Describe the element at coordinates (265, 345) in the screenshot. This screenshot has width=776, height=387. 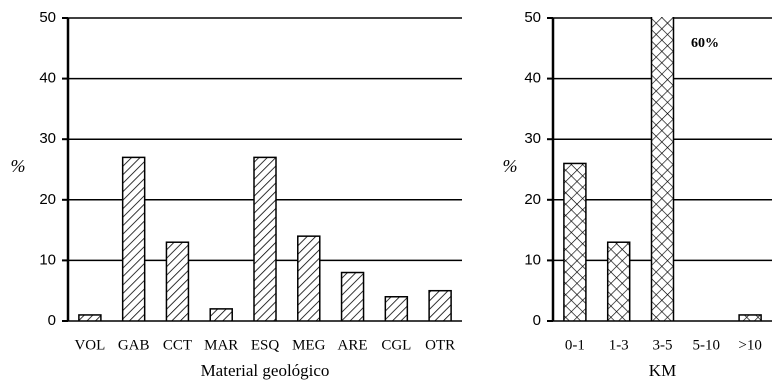
I see `x-tick-label: ESQ` at that location.